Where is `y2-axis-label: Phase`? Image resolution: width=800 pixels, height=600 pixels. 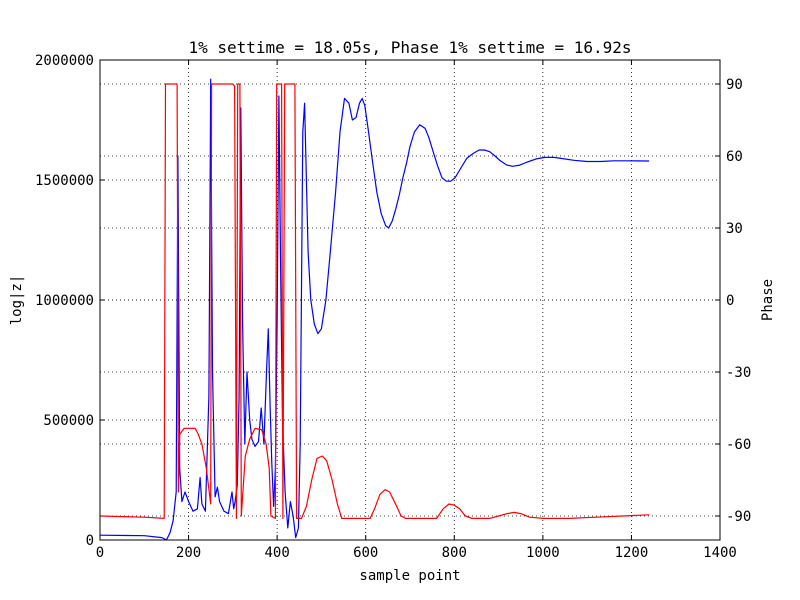 y2-axis-label: Phase is located at coordinates (768, 300).